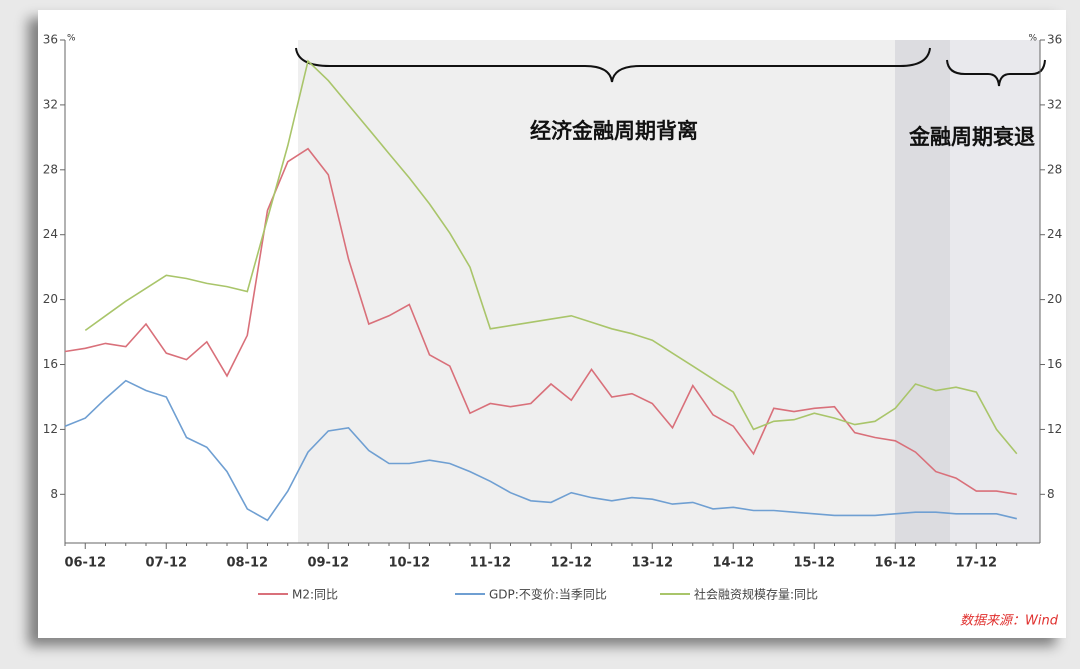  What do you see at coordinates (54, 494) in the screenshot?
I see `y-tick-label: 8` at bounding box center [54, 494].